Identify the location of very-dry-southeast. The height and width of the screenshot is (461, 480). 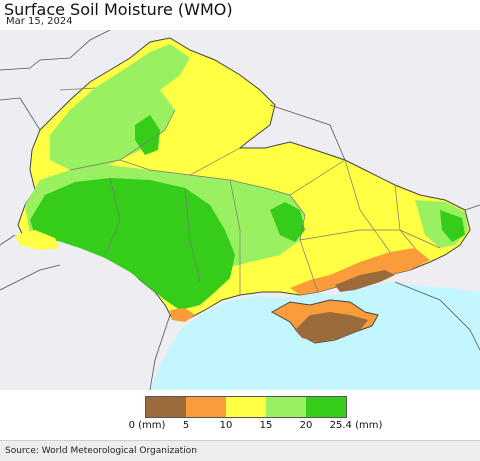
(365, 281).